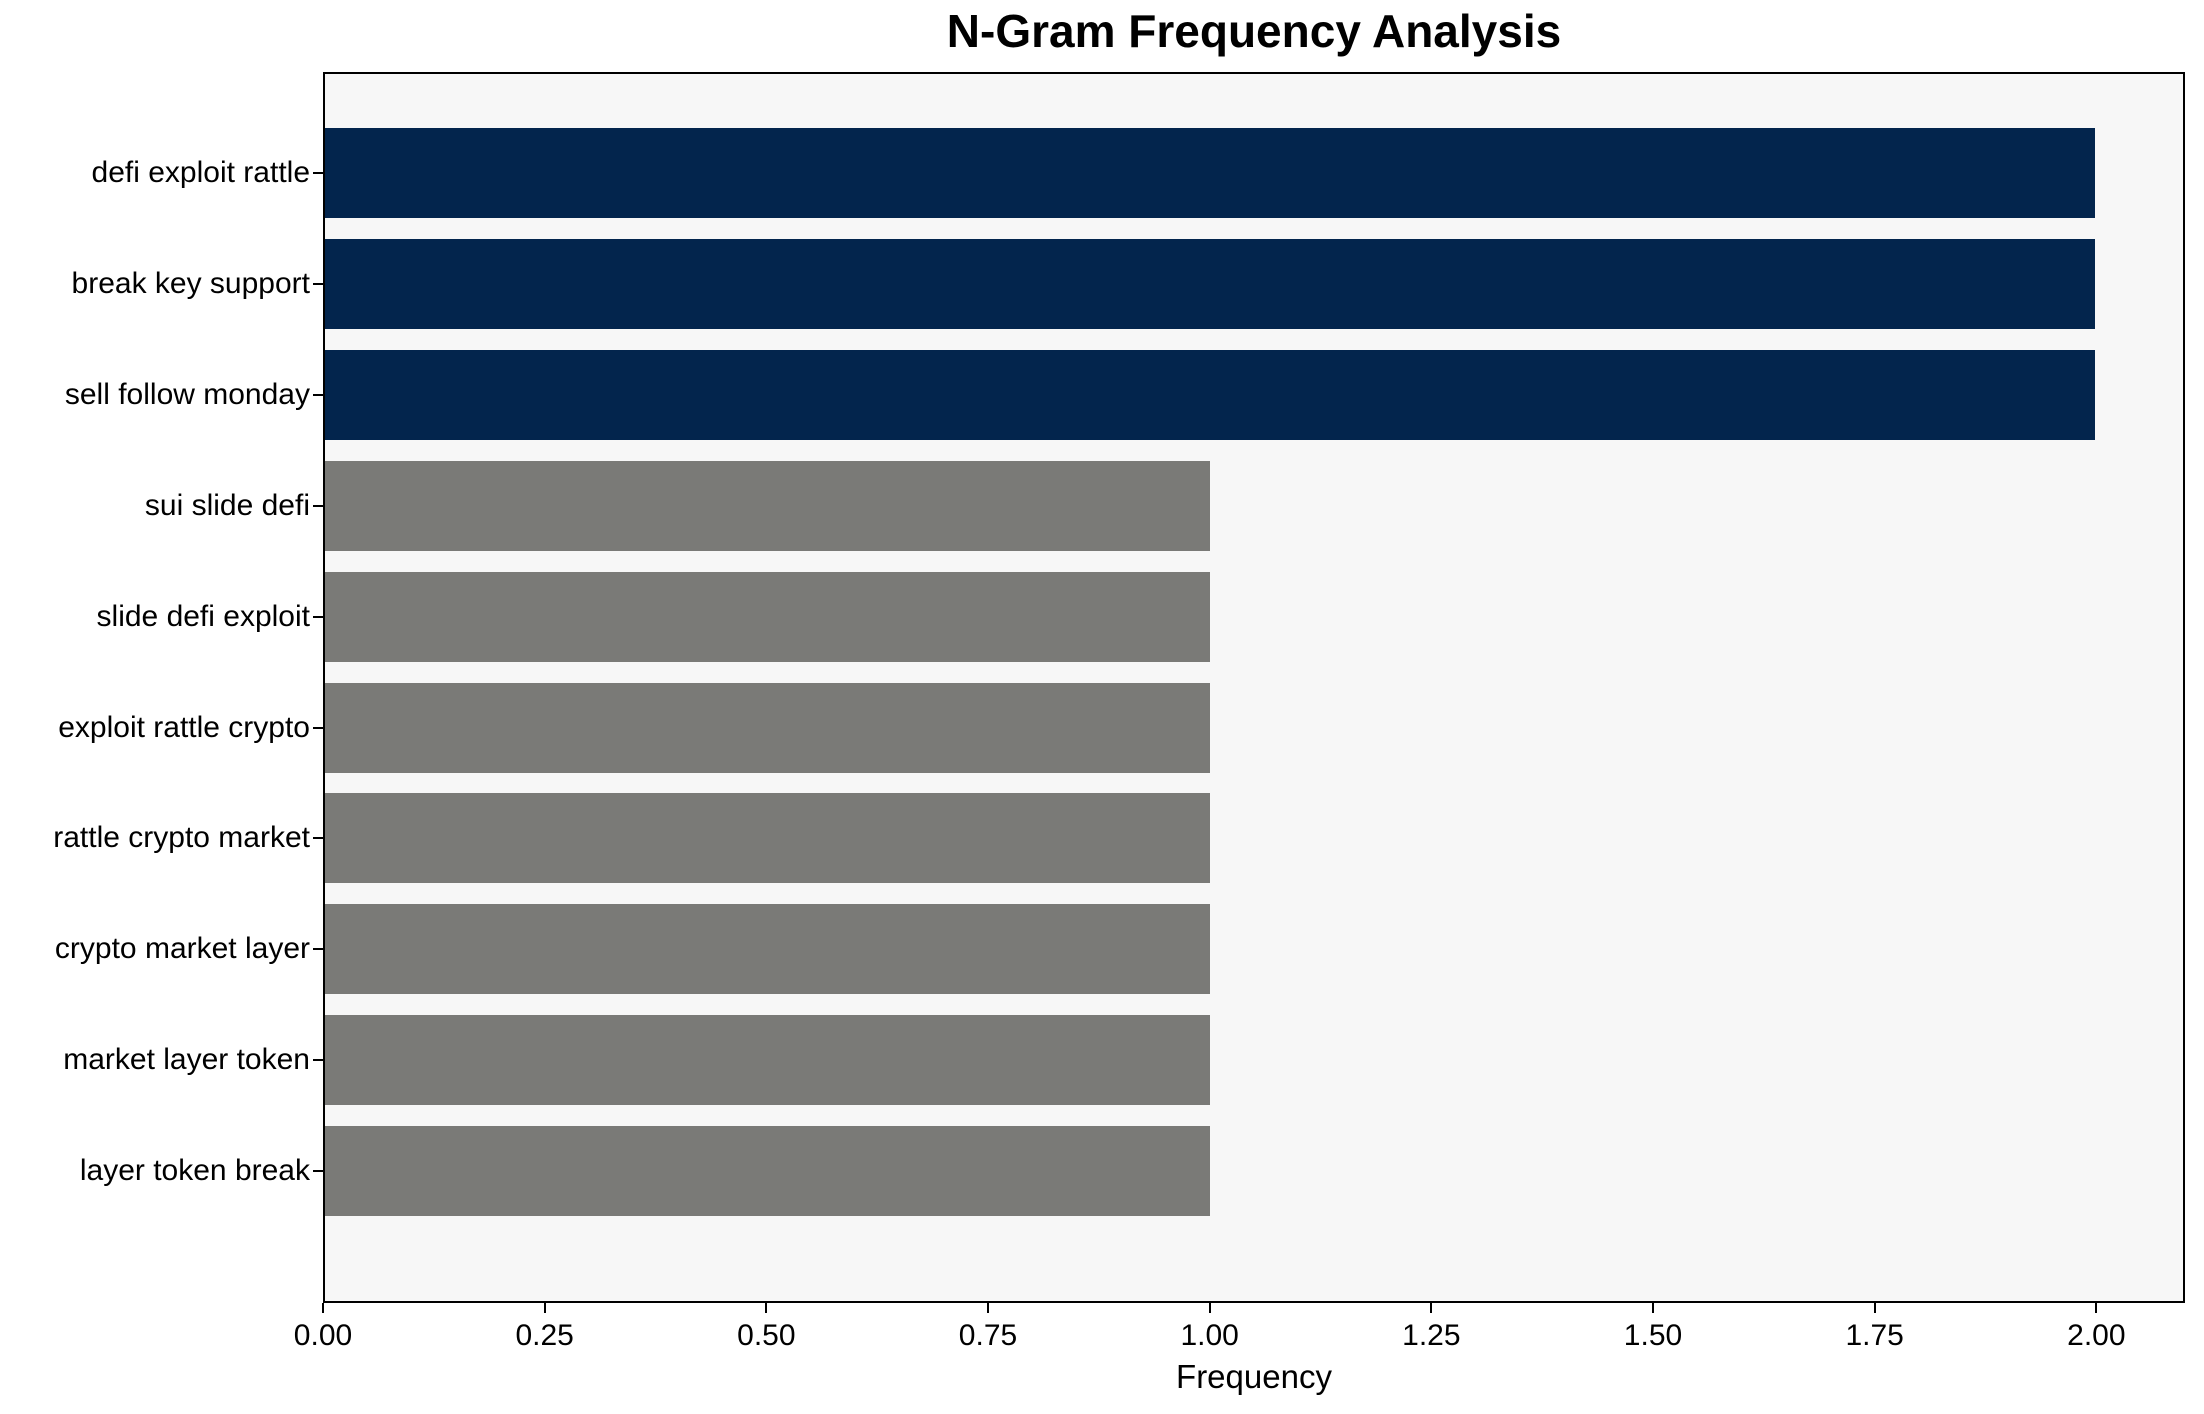 The height and width of the screenshot is (1414, 2204). What do you see at coordinates (190, 283) in the screenshot?
I see `y-axis-label: break key support` at bounding box center [190, 283].